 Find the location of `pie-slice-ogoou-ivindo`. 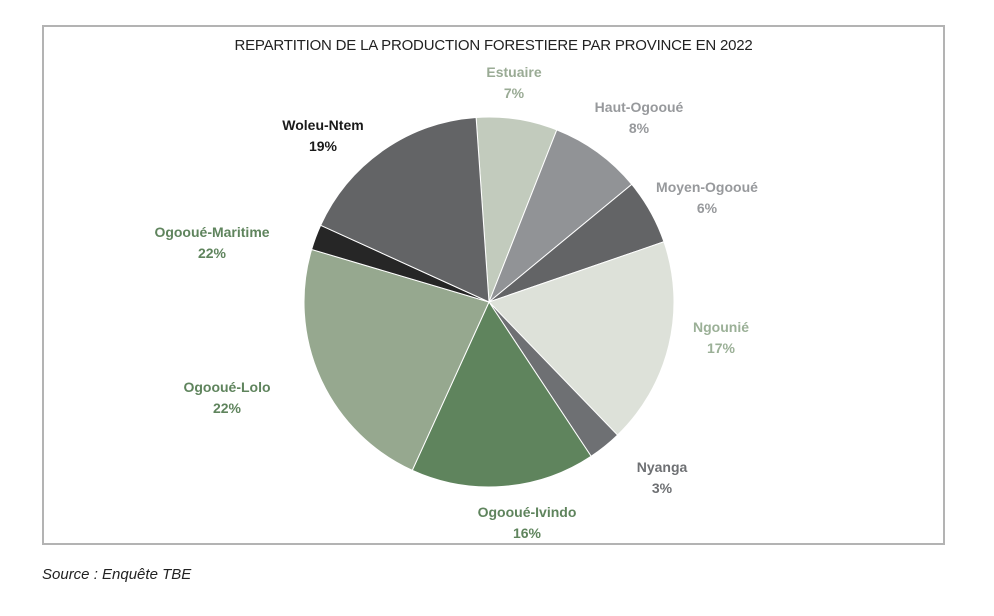

pie-slice-ogoou-ivindo is located at coordinates (501, 394).